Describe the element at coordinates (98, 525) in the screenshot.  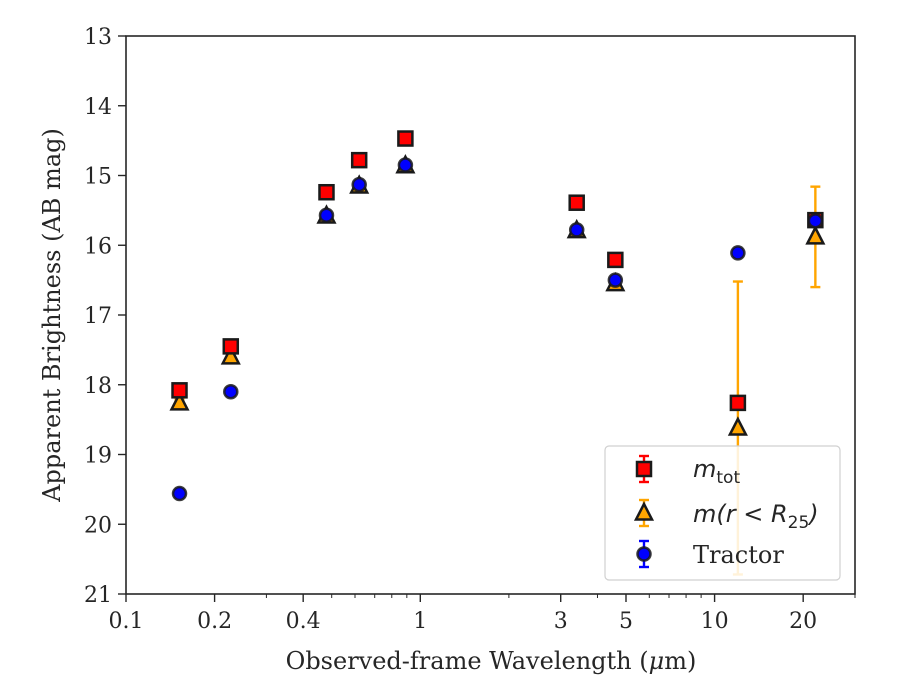
I see `y-tick-label: 20` at that location.